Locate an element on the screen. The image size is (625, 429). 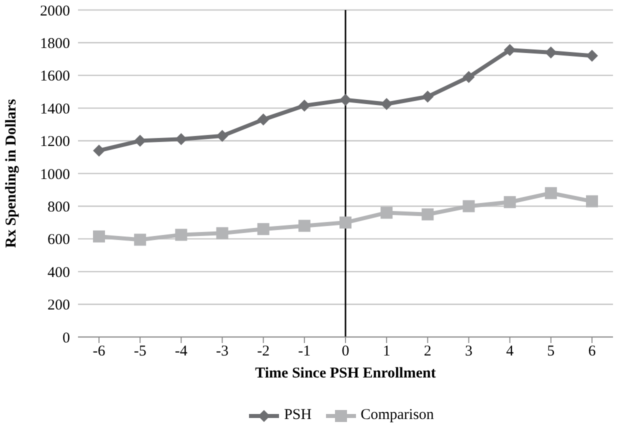
y-tick-label: 200 is located at coordinates (59, 306).